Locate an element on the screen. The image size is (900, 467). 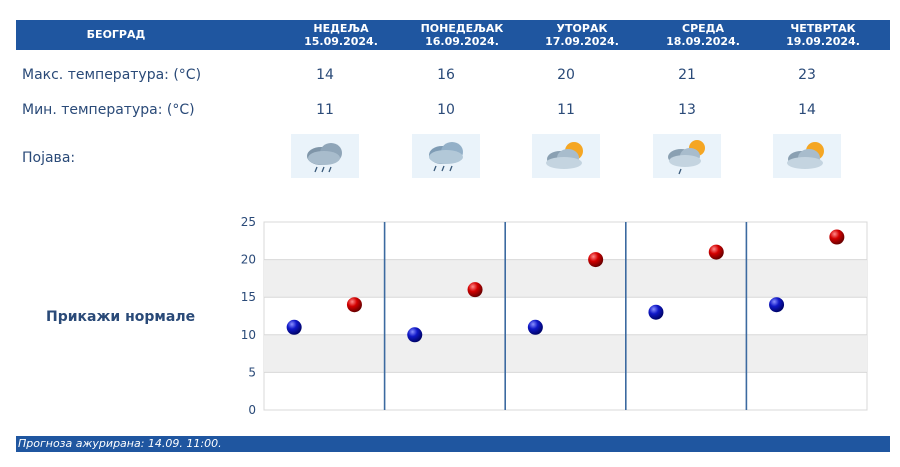
day-name: ЧЕТВРТАК is located at coordinates (823, 28).